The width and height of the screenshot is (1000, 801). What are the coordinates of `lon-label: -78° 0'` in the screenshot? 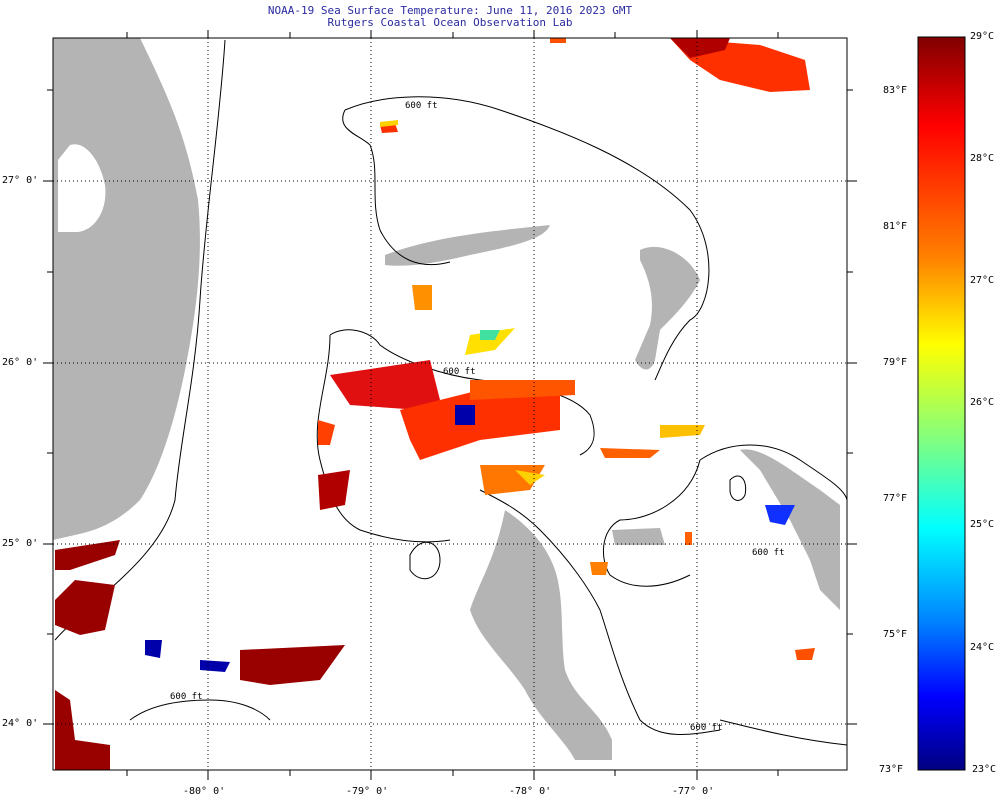 It's located at (530, 791).